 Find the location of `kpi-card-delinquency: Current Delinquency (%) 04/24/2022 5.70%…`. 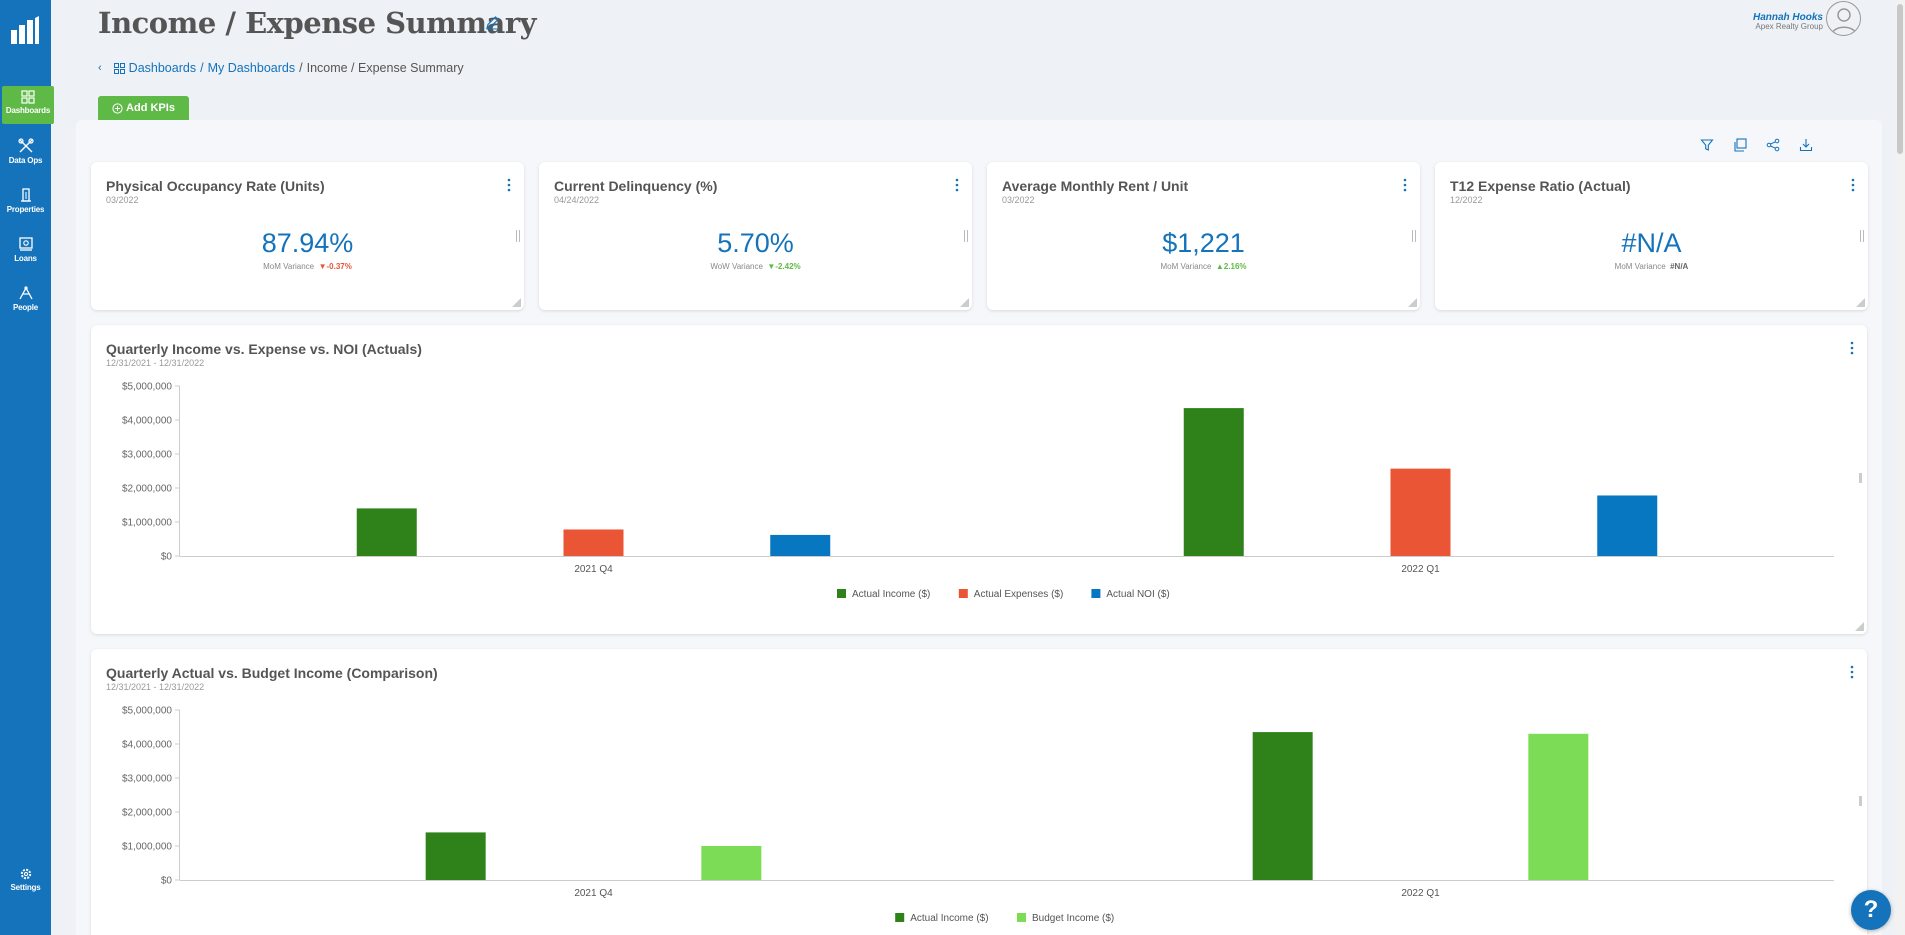

kpi-card-delinquency: Current Delinquency (%) 04/24/2022 5.70%… is located at coordinates (755, 236).